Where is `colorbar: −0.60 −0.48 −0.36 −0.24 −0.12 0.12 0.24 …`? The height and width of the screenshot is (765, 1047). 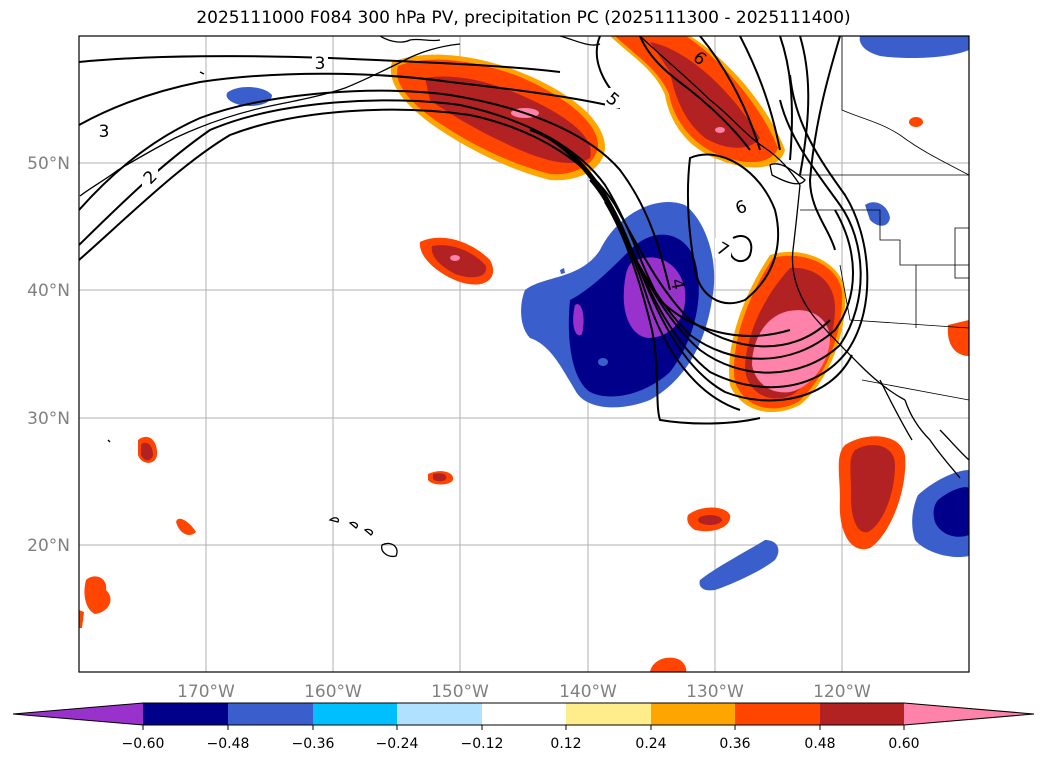
colorbar: −0.60 −0.48 −0.36 −0.24 −0.12 0.12 0.24 … is located at coordinates (523, 727).